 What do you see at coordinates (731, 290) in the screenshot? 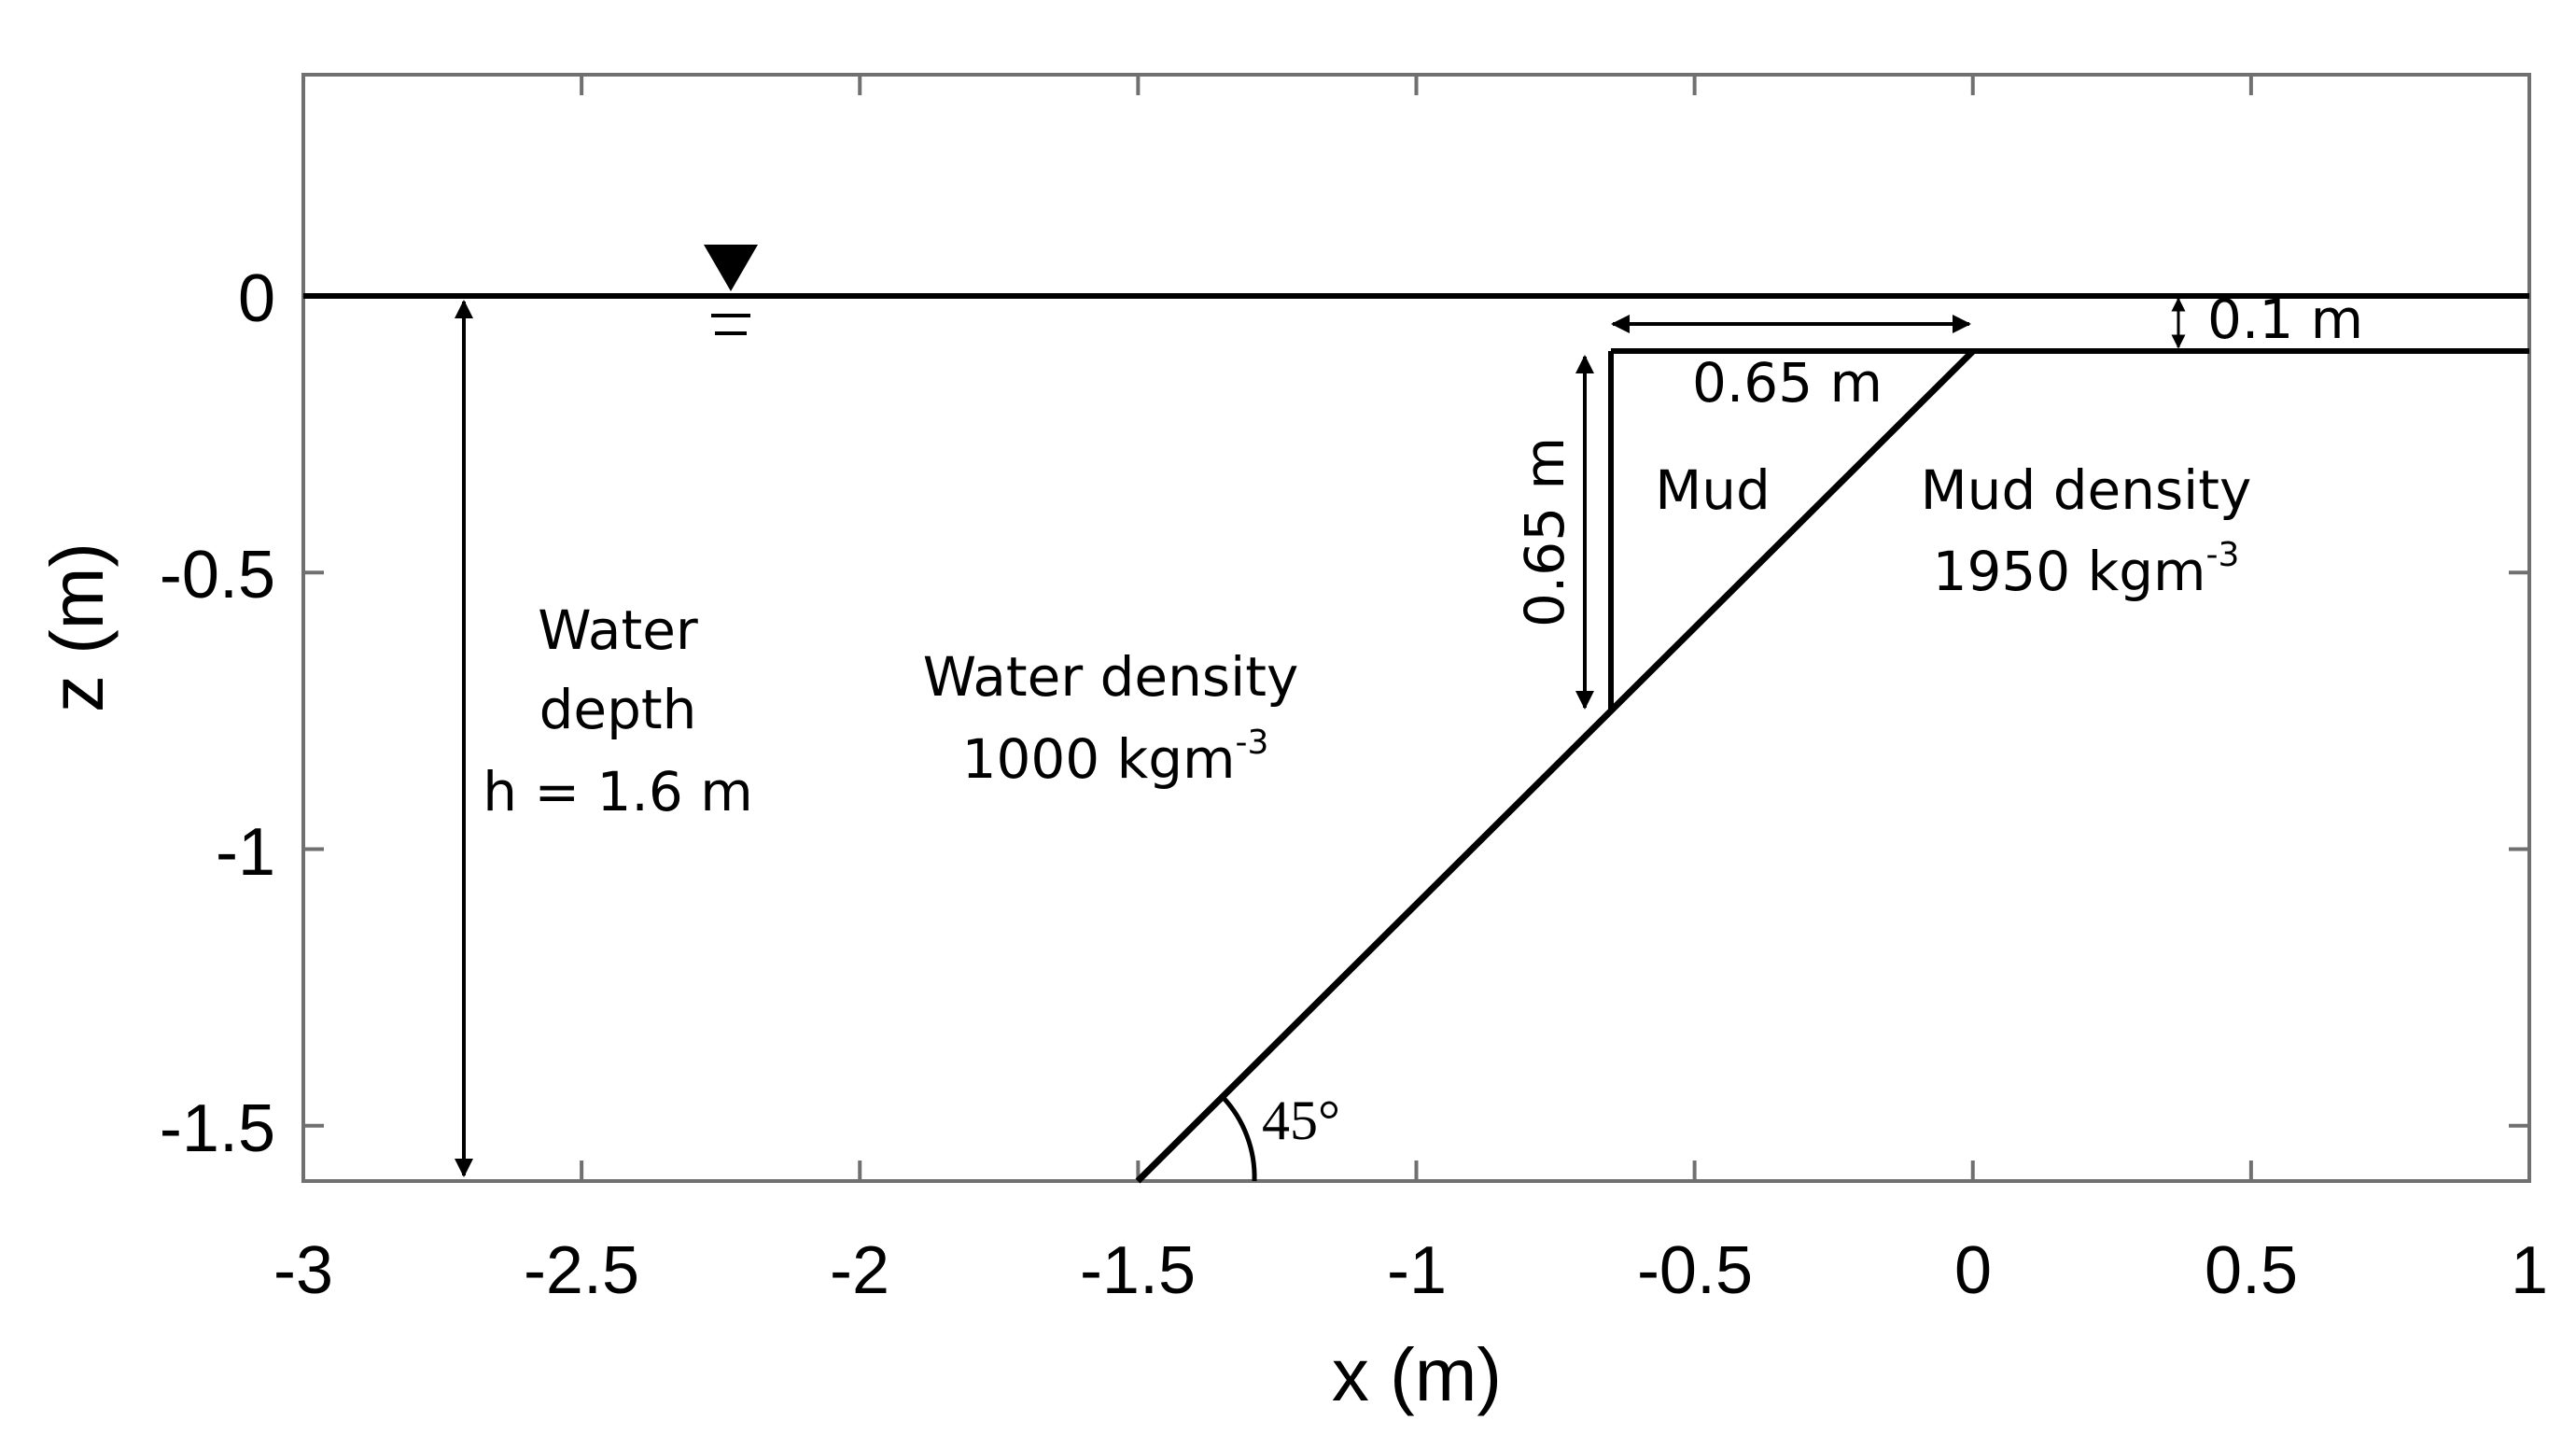
I see `water-level-symbol-icon` at bounding box center [731, 290].